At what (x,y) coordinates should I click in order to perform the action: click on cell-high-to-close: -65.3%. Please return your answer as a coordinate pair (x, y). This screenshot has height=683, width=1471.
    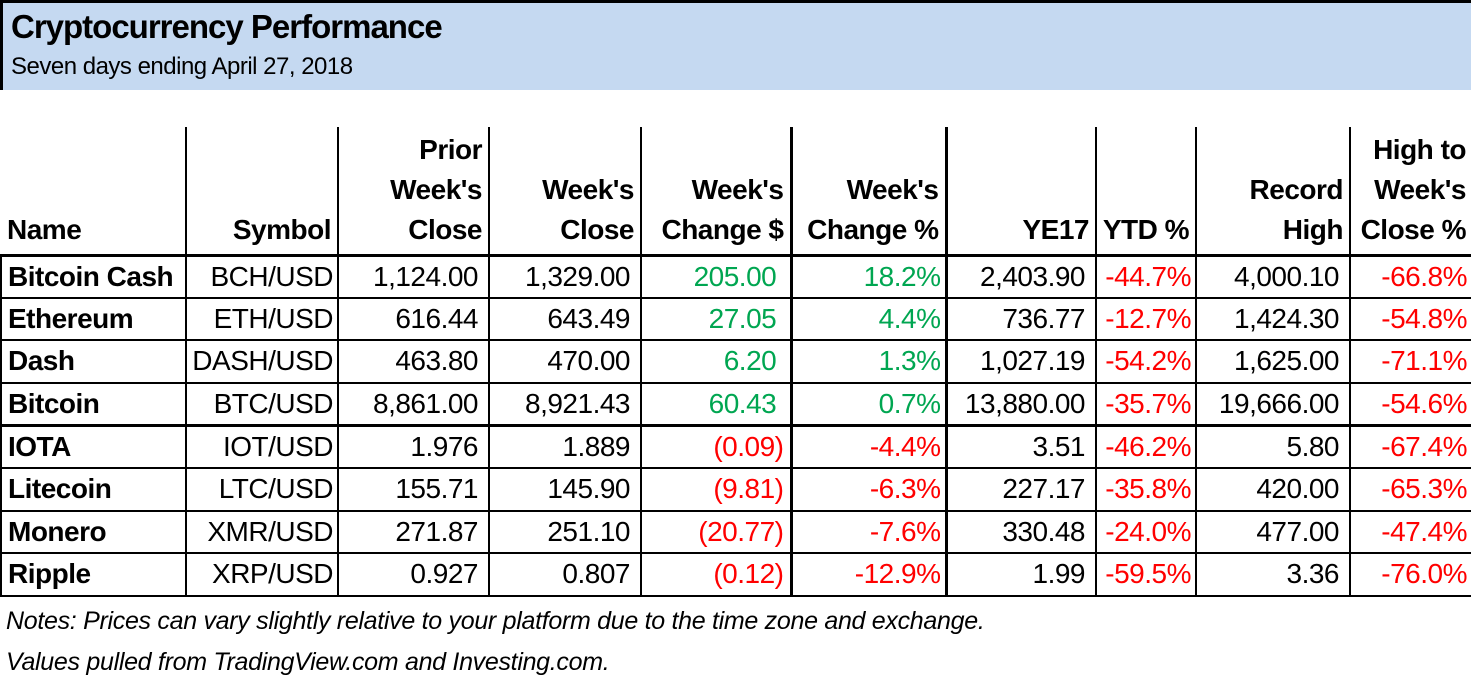
    Looking at the image, I should click on (1410, 489).